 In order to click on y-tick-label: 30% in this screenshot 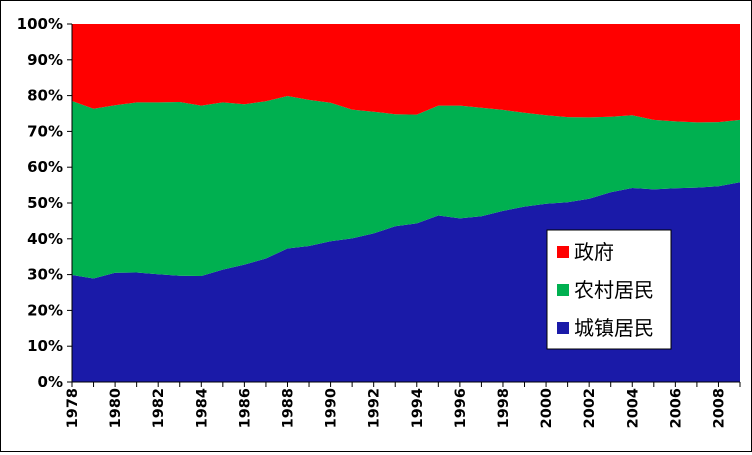, I will do `click(45, 275)`.